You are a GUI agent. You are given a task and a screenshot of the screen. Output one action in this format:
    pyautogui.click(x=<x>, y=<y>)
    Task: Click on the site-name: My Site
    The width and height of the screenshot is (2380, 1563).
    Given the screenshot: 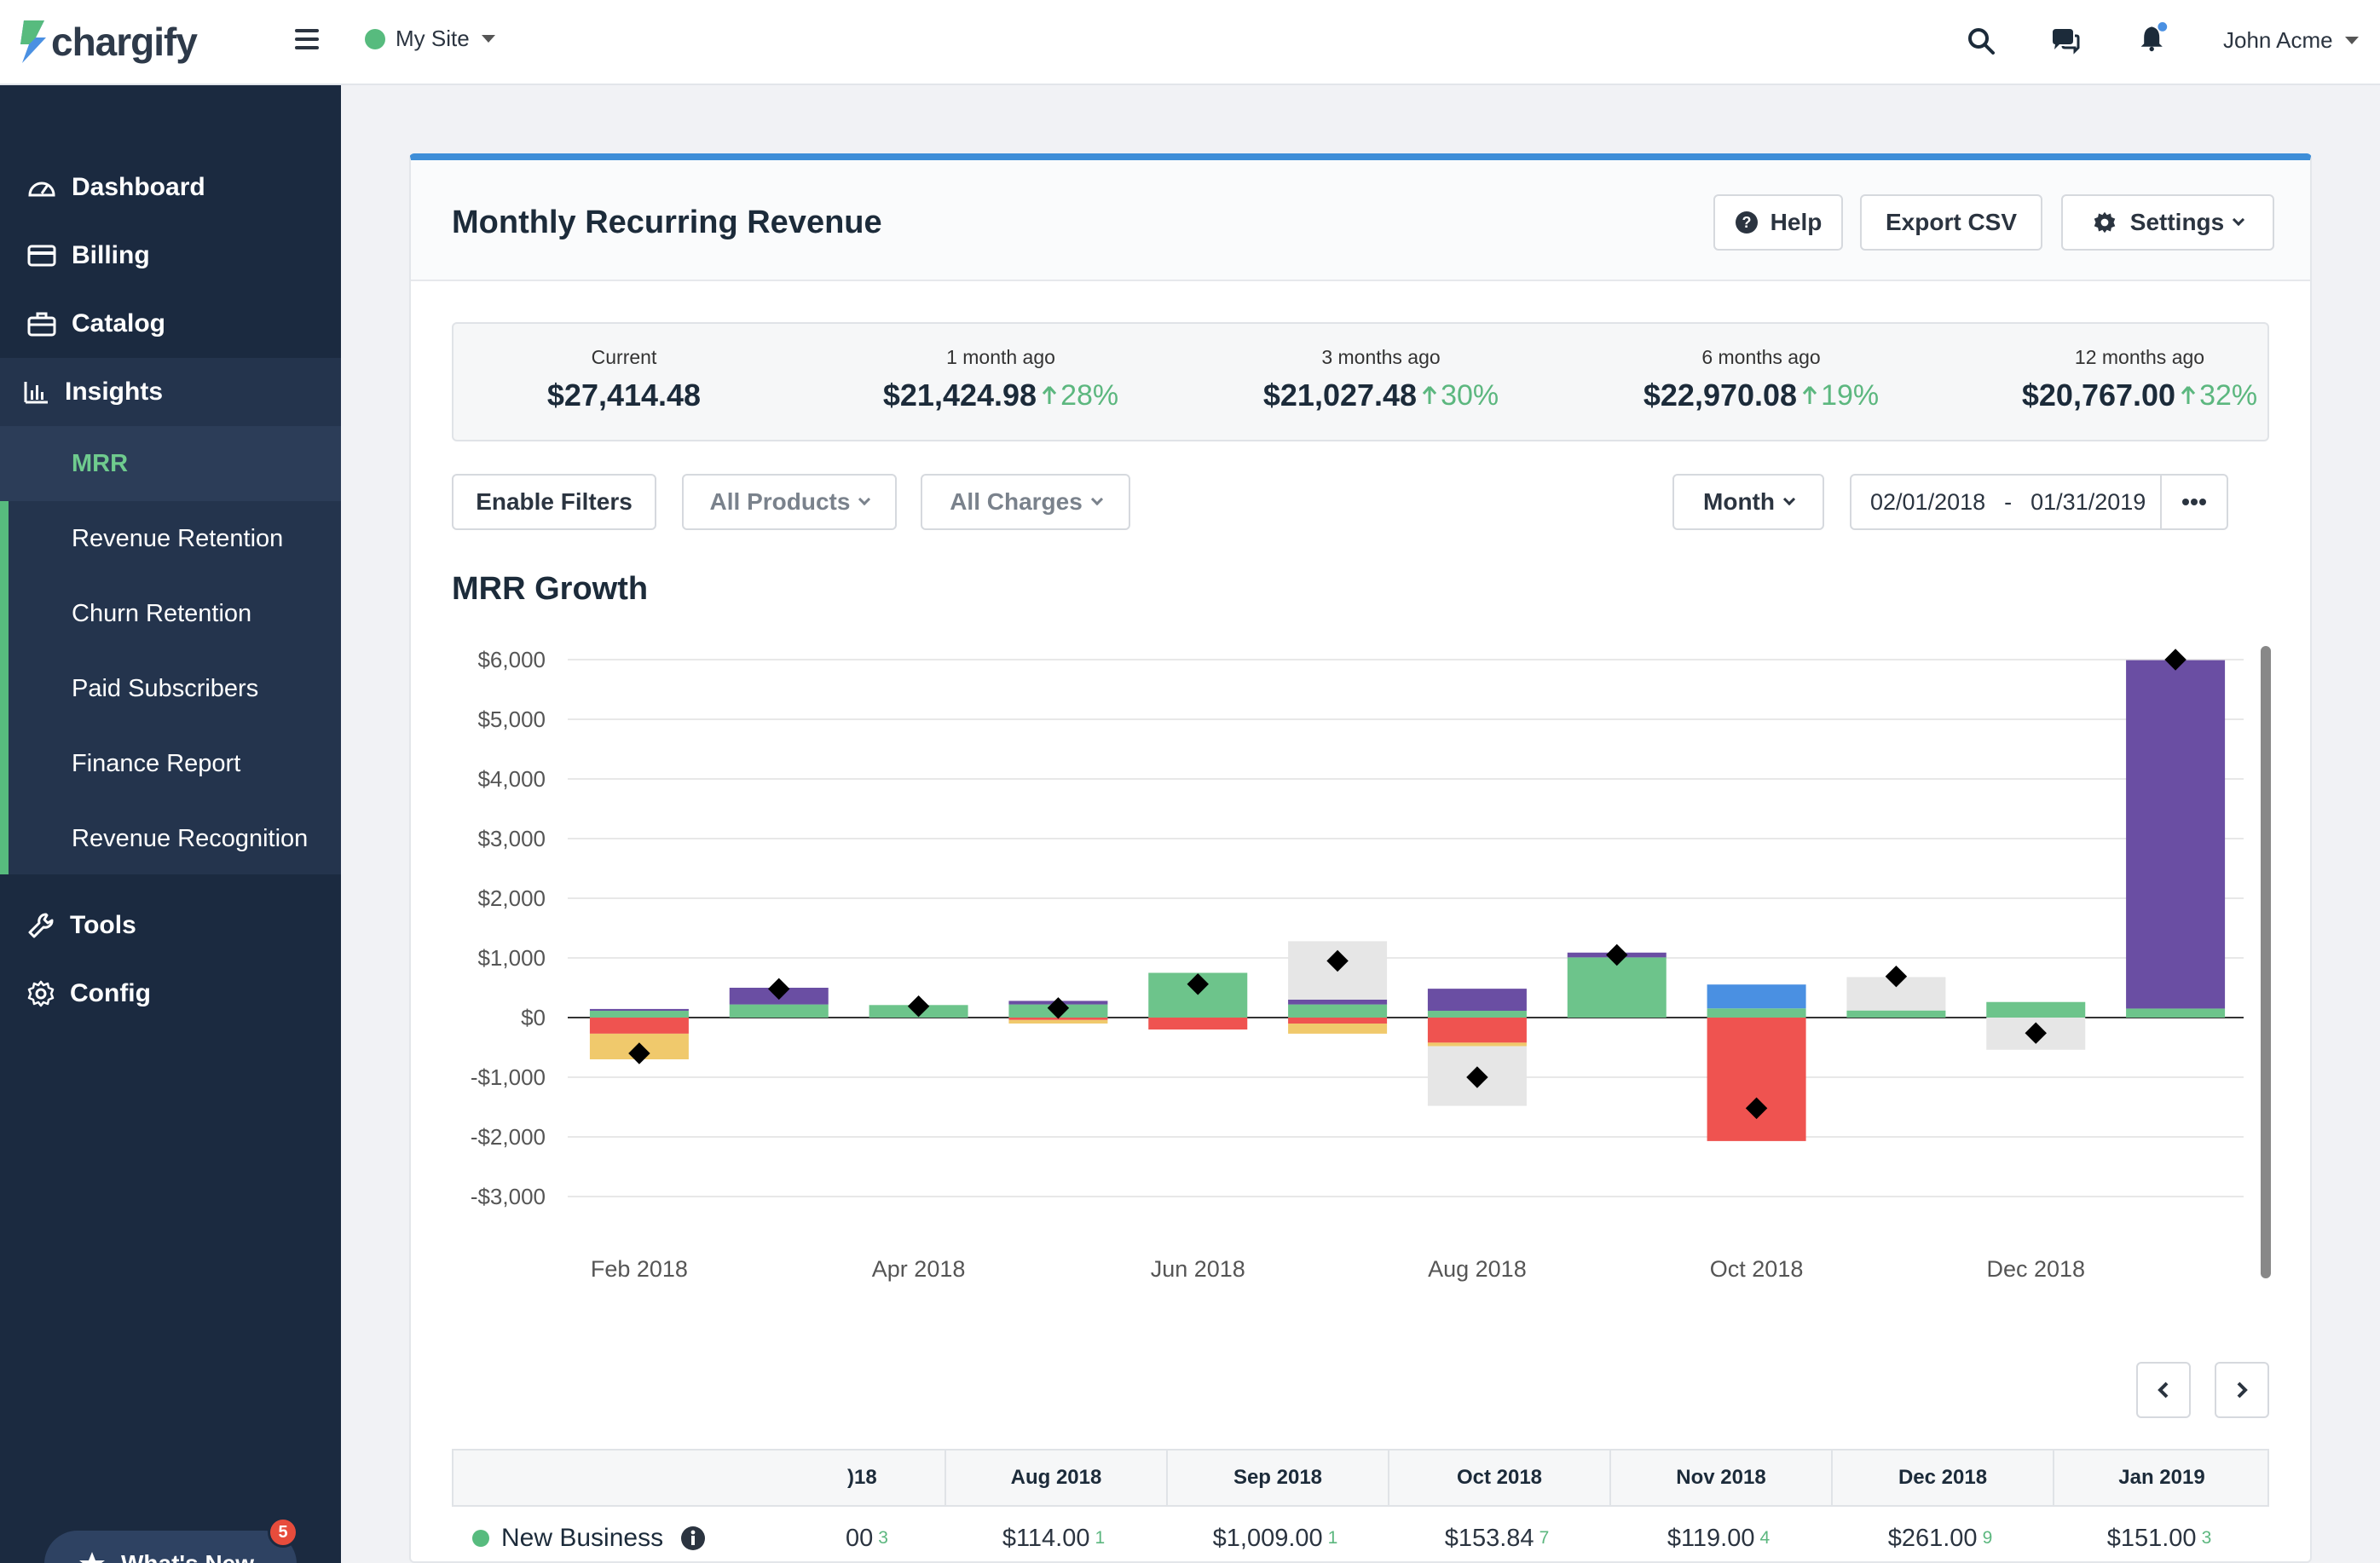 What is the action you would take?
    pyautogui.click(x=433, y=38)
    